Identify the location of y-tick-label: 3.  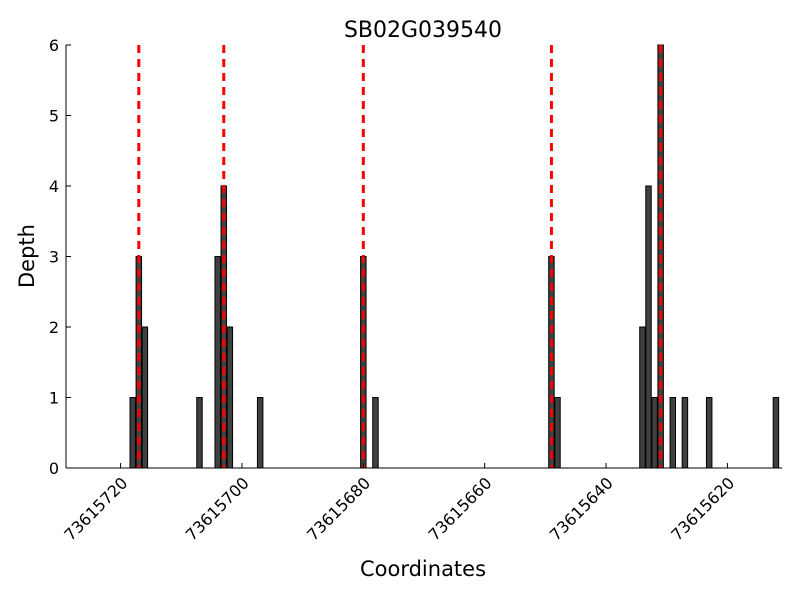
(54, 257).